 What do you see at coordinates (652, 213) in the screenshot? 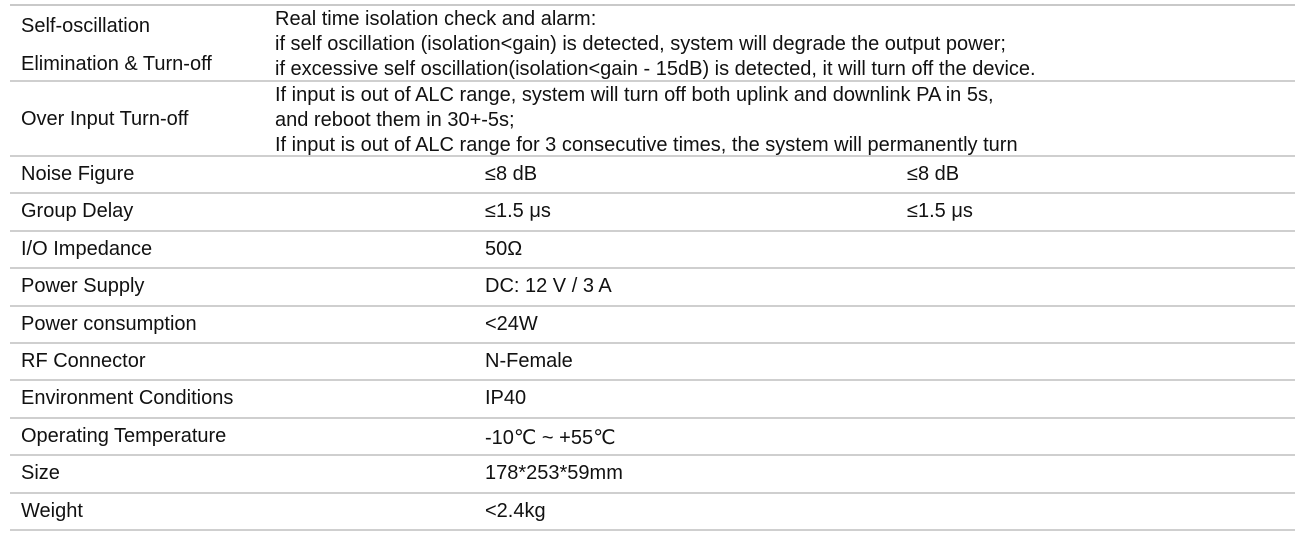
I see `table-row: Group Delay ≤1.5 μs ≤1.5 μs` at bounding box center [652, 213].